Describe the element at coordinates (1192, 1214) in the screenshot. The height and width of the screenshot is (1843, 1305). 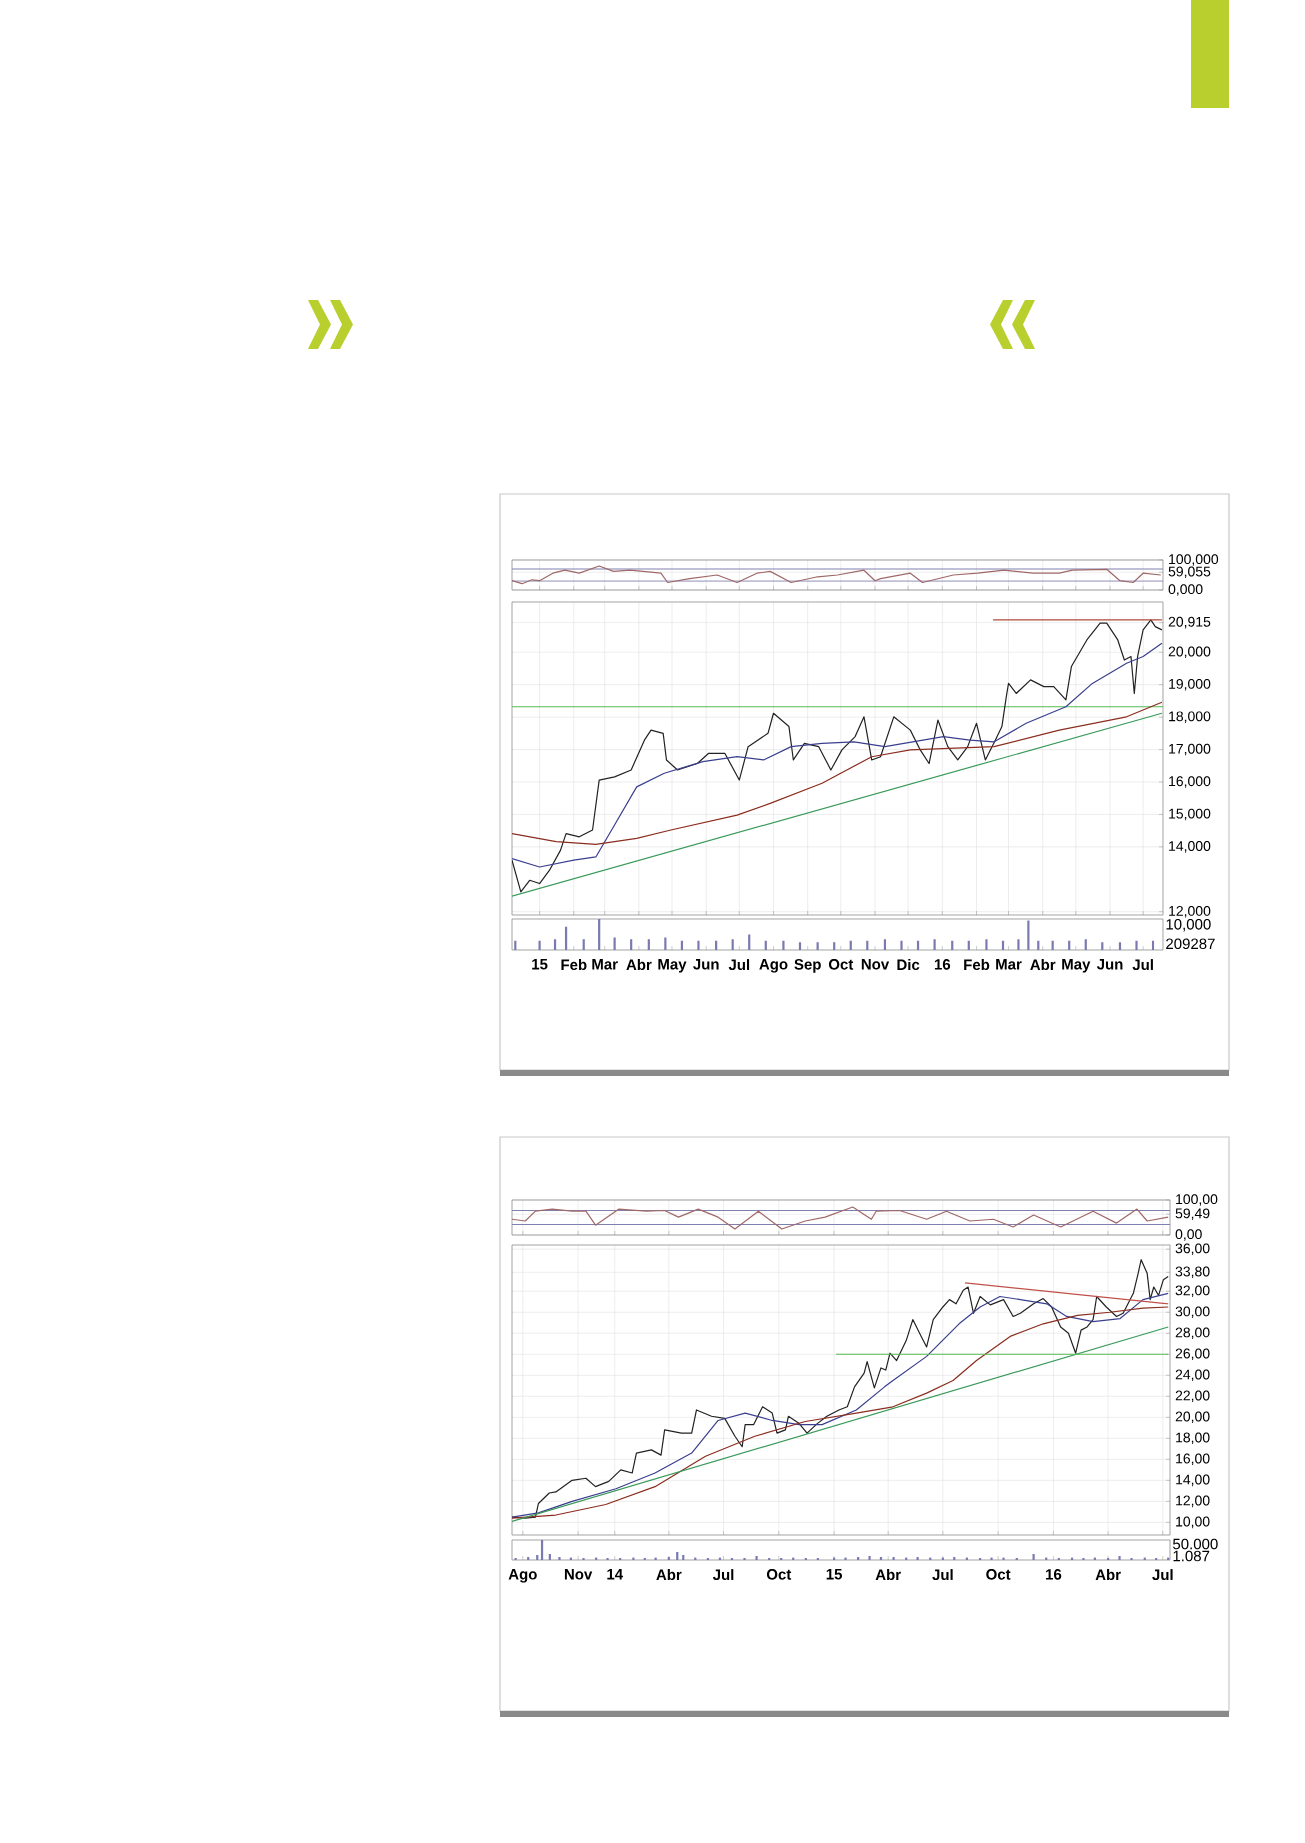
I see `y-tick-label: 59,49` at that location.